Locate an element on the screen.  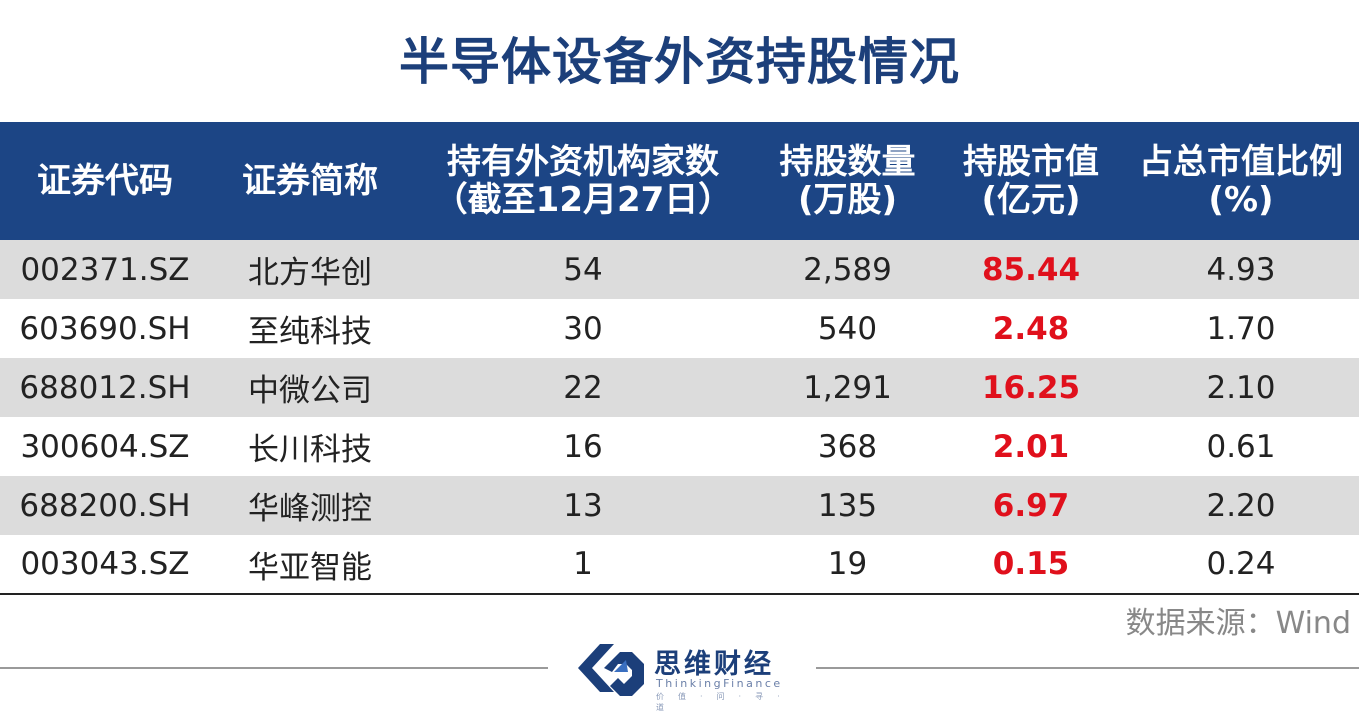
table-cell: 0.61 is located at coordinates (1241, 446).